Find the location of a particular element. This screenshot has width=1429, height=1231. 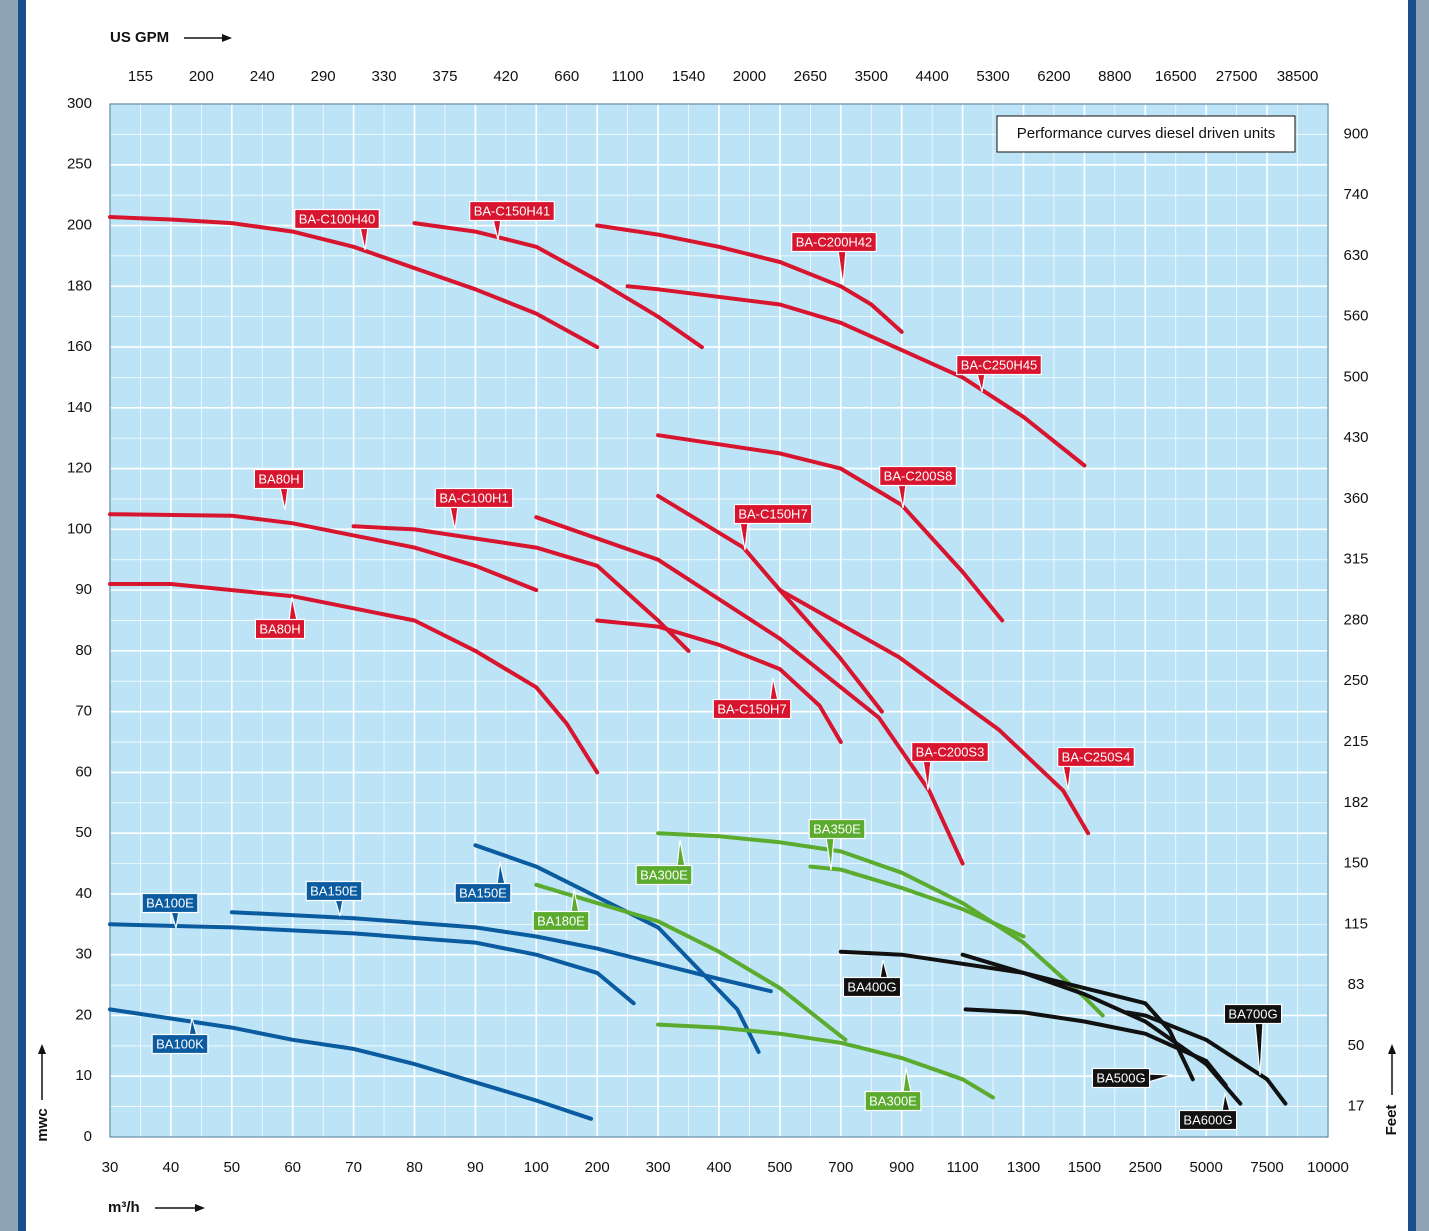

curve-label: BA80H is located at coordinates (280, 618).